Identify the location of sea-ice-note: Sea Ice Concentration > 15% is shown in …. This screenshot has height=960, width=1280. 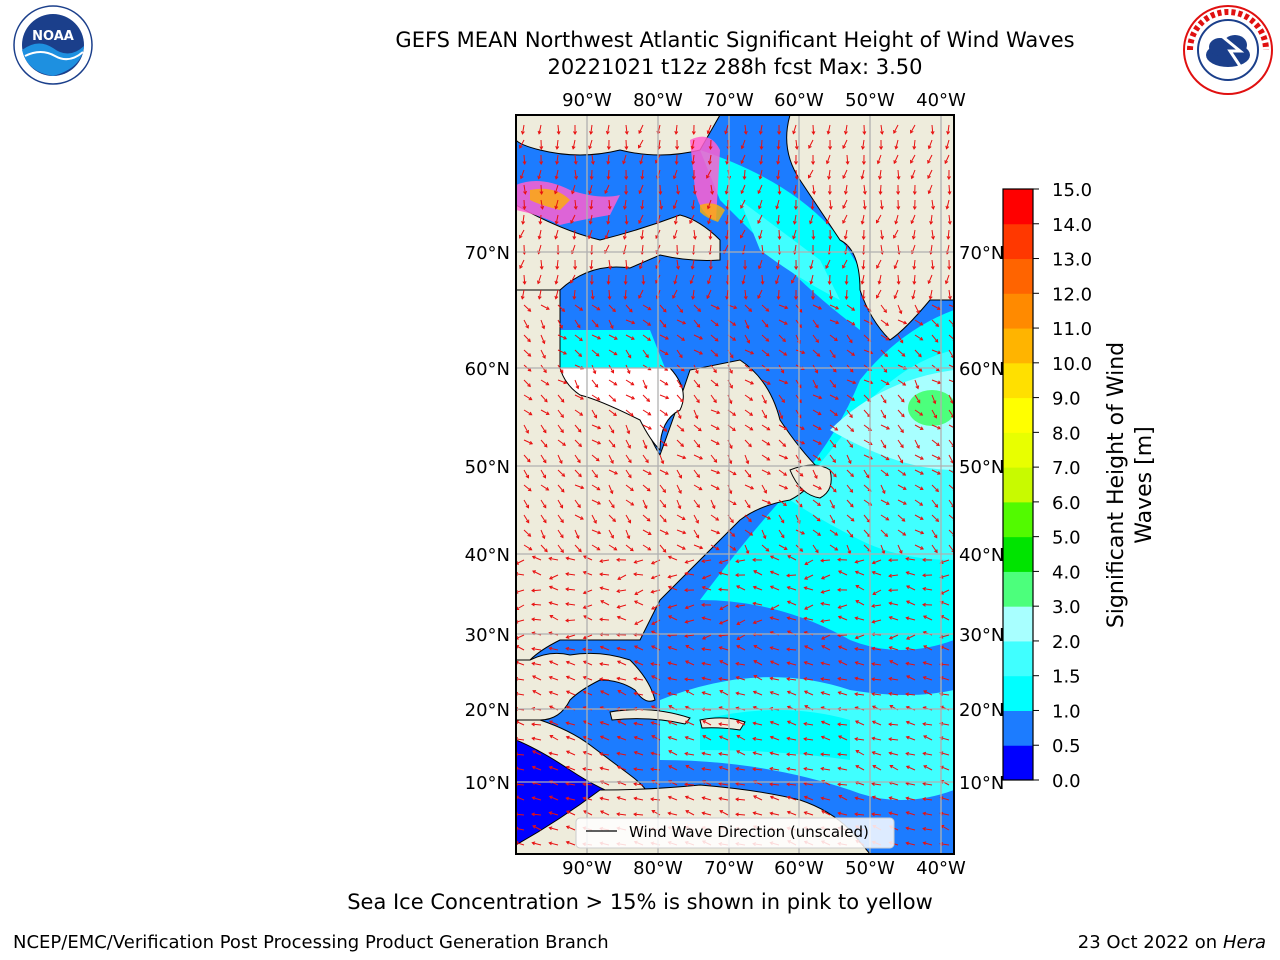
(640, 902).